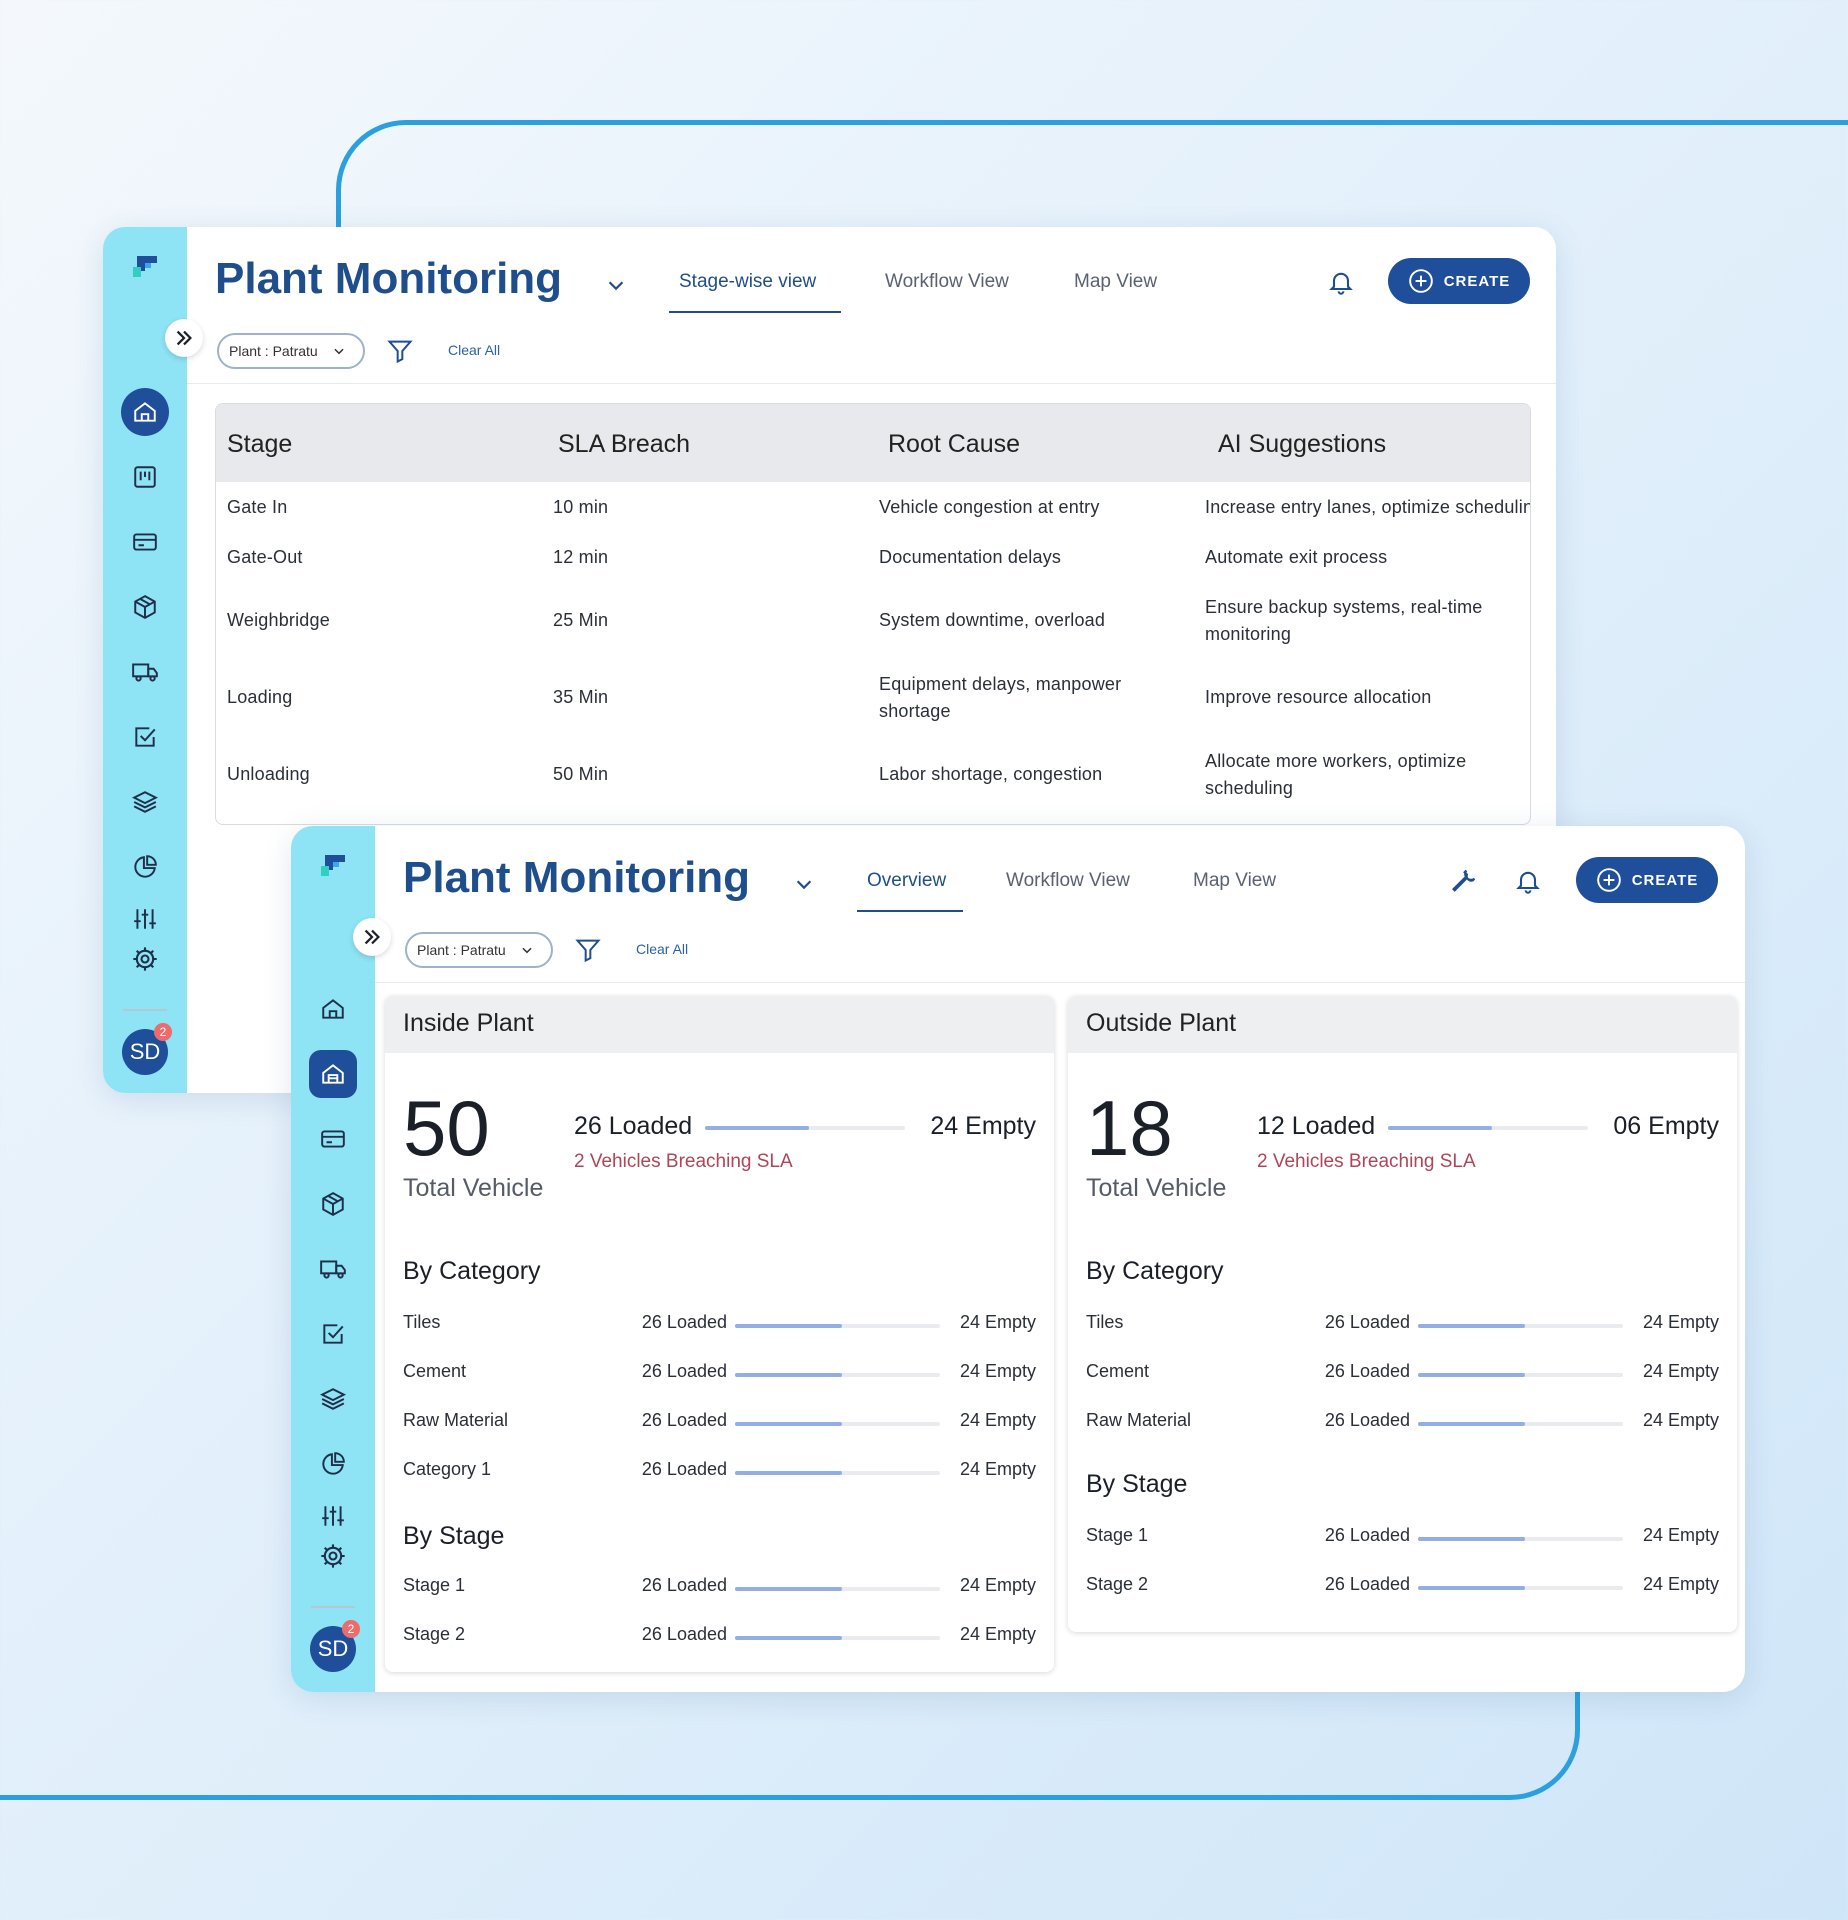  Describe the element at coordinates (790, 1715) in the screenshot. I see `decorative-frame-bottom` at that location.